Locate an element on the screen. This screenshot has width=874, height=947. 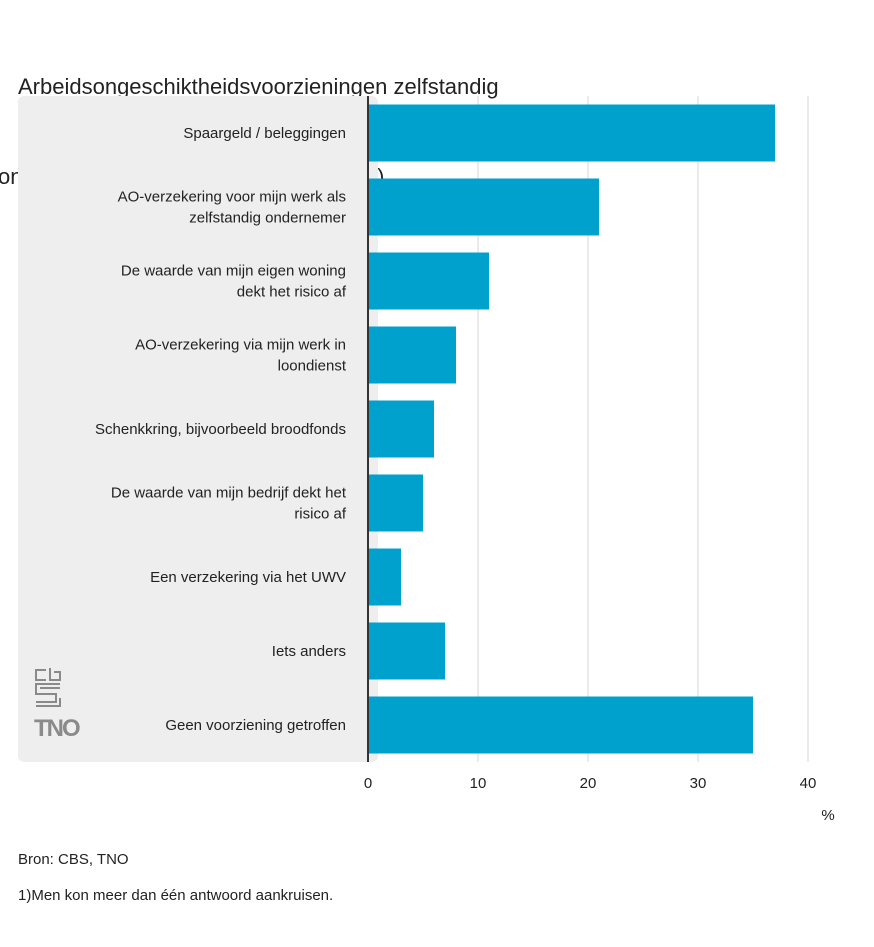
tno-logo: TNO is located at coordinates (57, 728).